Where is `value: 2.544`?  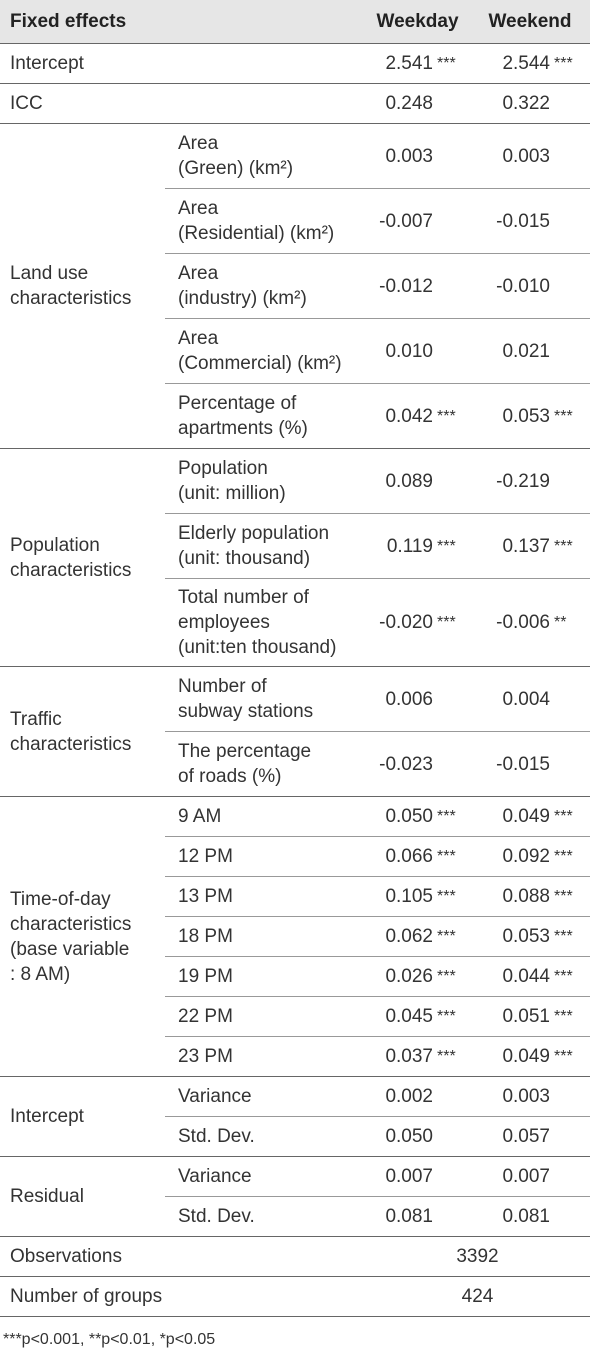
value: 2.544 is located at coordinates (526, 63).